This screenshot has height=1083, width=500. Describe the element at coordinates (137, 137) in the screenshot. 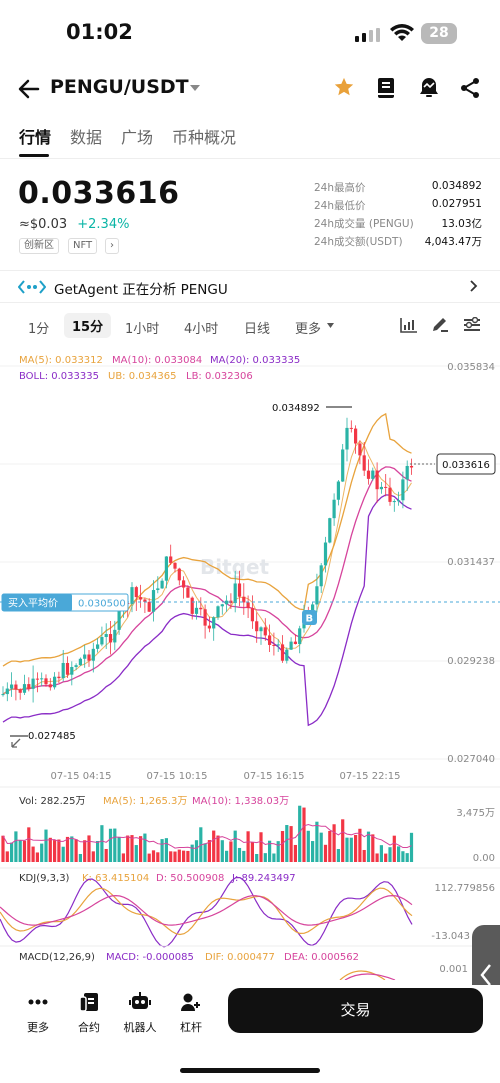

I see `tab-square: 广场` at that location.